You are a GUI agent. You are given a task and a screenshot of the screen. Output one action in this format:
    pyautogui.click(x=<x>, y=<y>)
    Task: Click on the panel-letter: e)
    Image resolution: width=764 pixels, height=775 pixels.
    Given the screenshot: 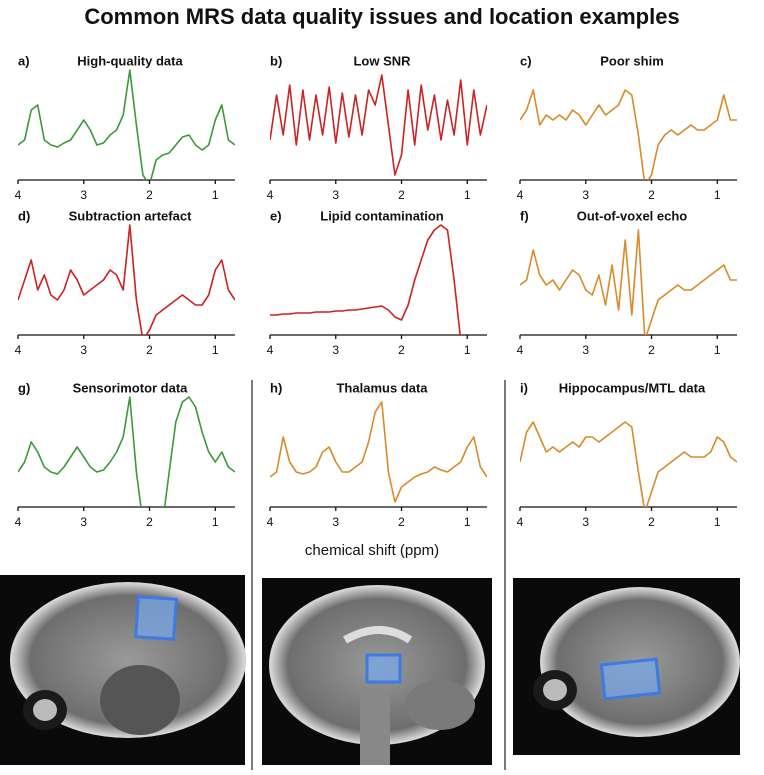 What is the action you would take?
    pyautogui.click(x=276, y=215)
    